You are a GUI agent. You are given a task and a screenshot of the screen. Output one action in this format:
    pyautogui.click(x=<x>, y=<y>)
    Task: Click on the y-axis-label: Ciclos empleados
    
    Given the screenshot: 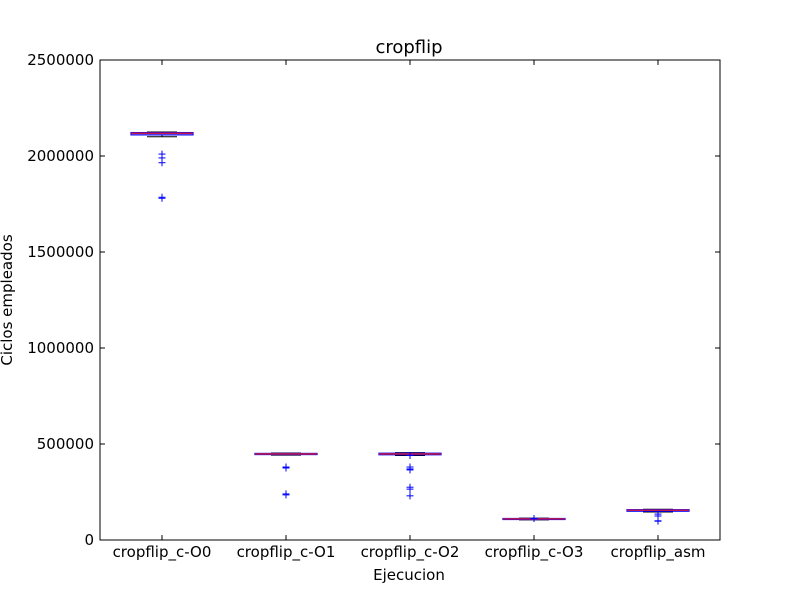 What is the action you would take?
    pyautogui.click(x=8, y=299)
    